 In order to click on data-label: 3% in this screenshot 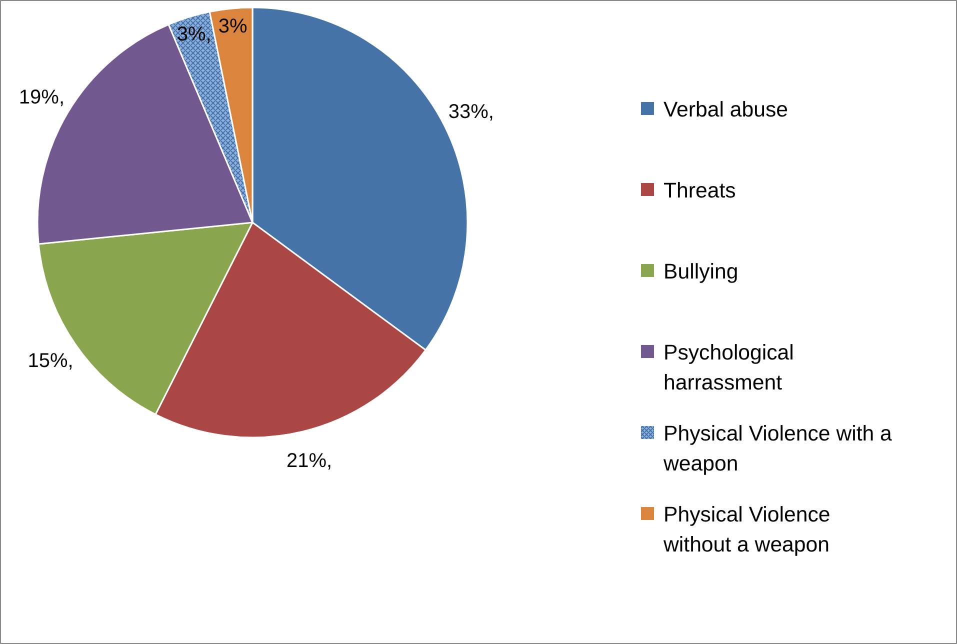, I will do `click(233, 26)`.